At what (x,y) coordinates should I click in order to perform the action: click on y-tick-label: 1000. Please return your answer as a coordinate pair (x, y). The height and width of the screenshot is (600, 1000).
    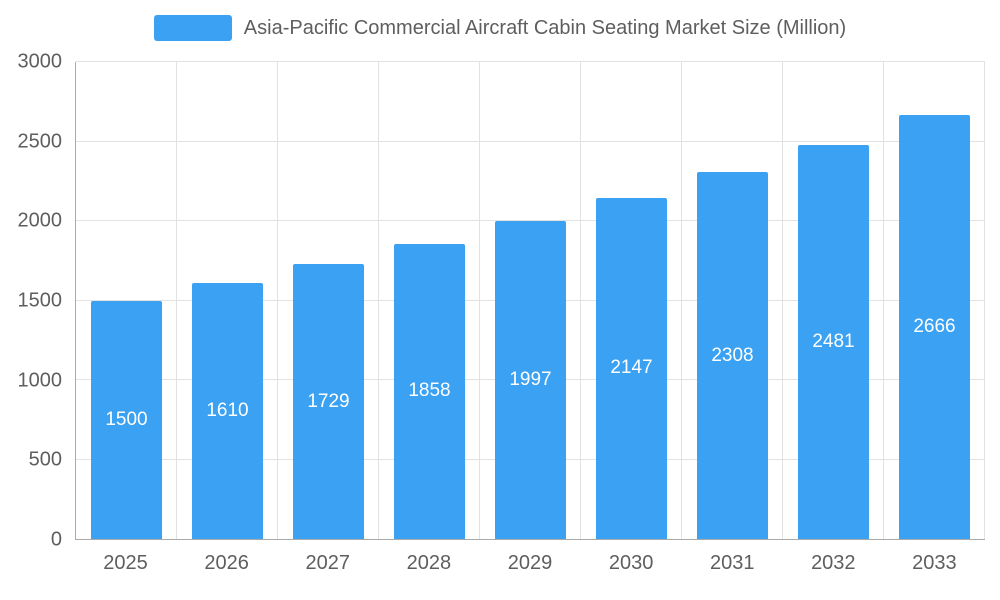
    Looking at the image, I should click on (40, 380).